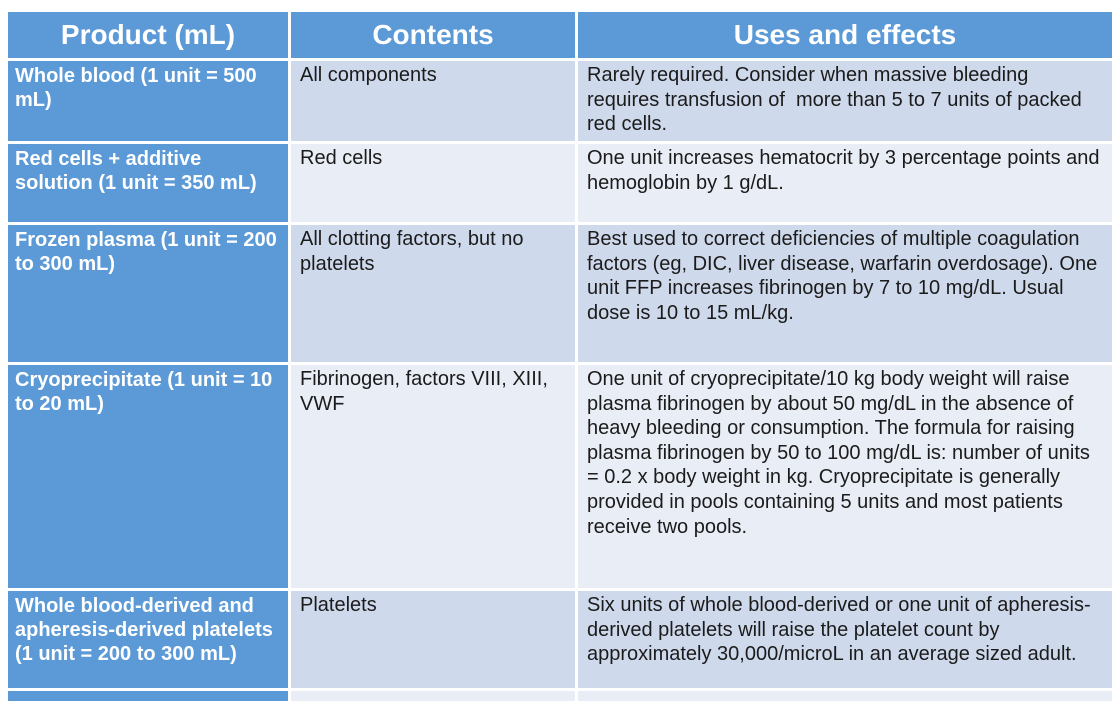 This screenshot has height=709, width=1120. What do you see at coordinates (433, 639) in the screenshot?
I see `contents-cell: Platelets` at bounding box center [433, 639].